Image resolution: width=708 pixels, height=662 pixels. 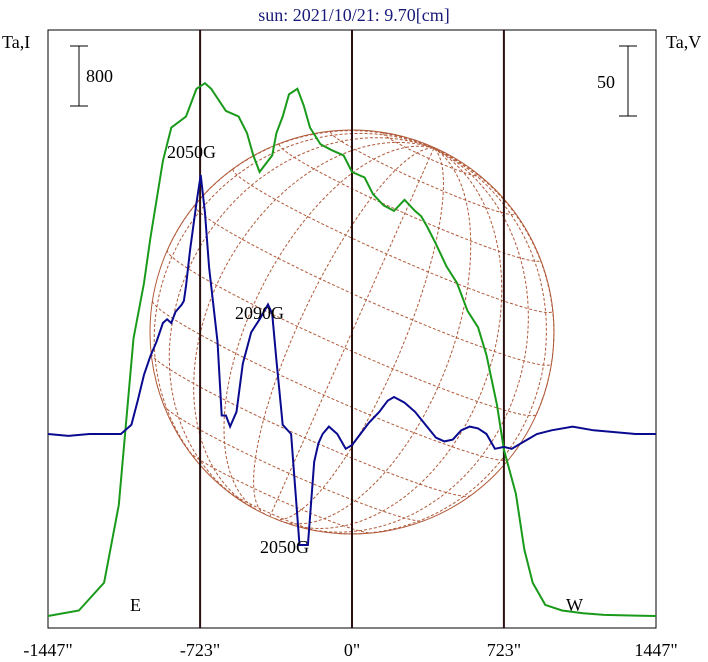 I want to click on x-tick-label-4: 1447", so click(x=655, y=650).